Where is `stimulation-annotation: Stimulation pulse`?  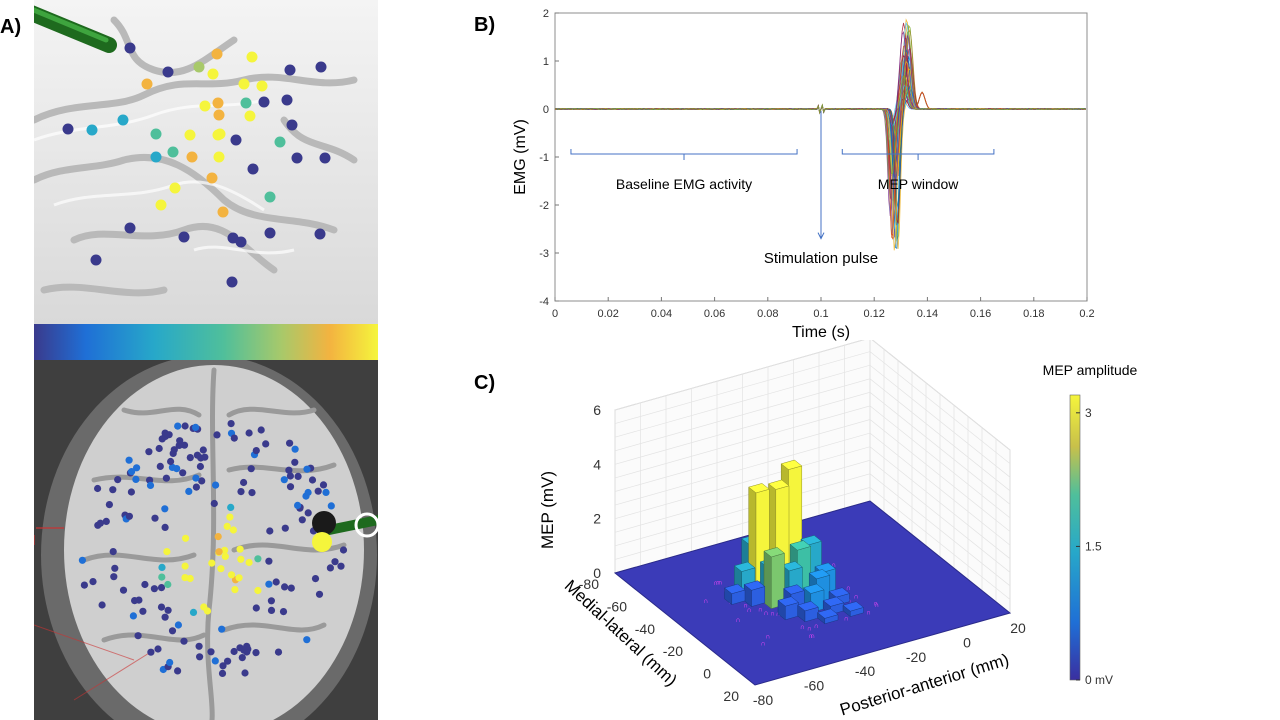
stimulation-annotation: Stimulation pulse is located at coordinates (821, 258).